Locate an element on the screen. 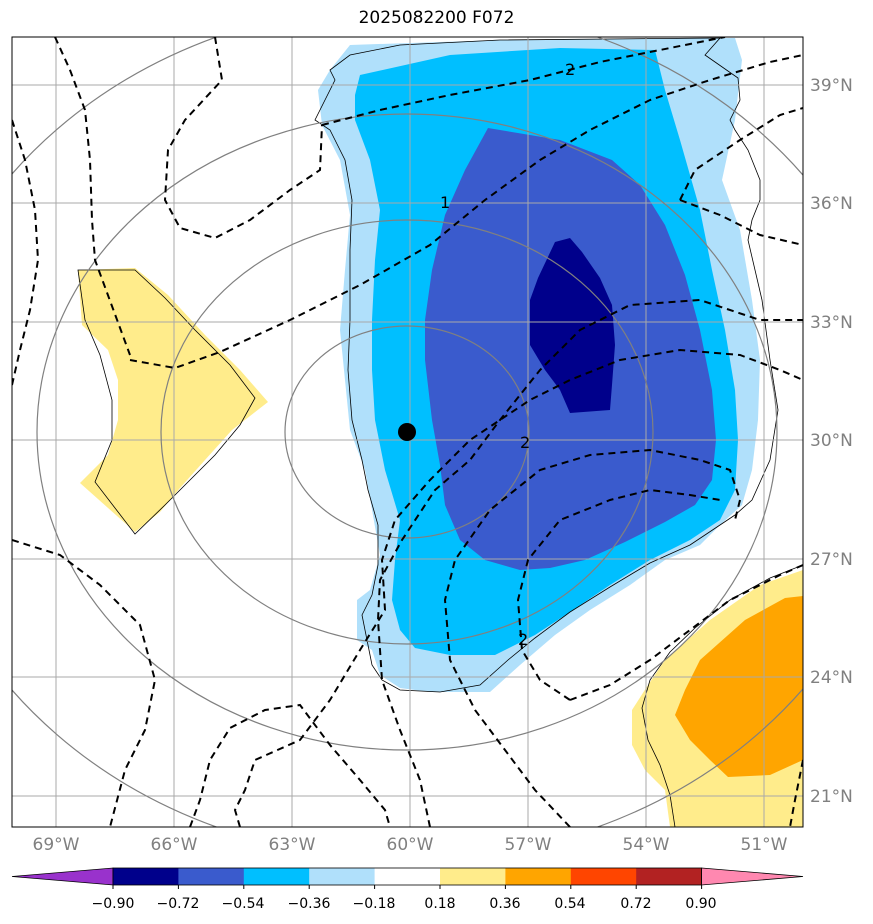 The image size is (873, 924). boundary-contour-west is located at coordinates (166, 402).